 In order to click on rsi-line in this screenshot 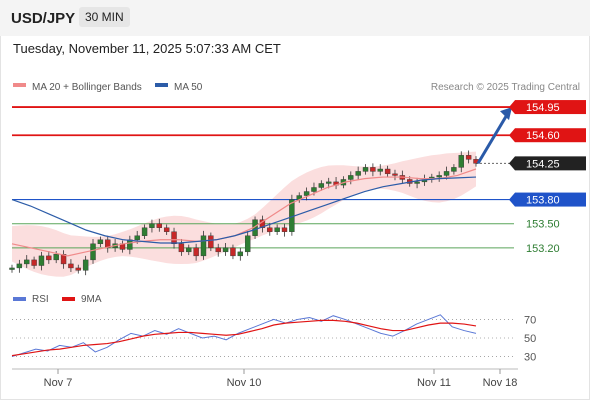, I will do `click(244, 336)`.